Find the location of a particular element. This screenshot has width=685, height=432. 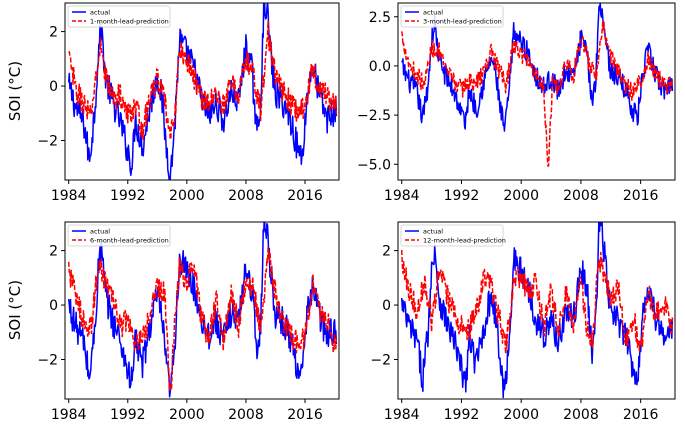

y-tick-label: −2.5 is located at coordinates (374, 116).